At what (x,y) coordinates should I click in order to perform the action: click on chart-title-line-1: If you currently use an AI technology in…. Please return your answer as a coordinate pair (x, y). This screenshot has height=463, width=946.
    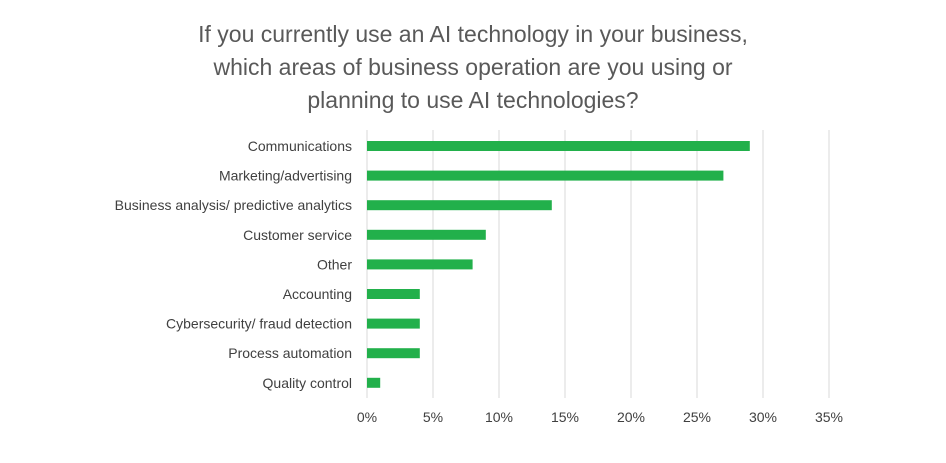
    Looking at the image, I should click on (473, 34).